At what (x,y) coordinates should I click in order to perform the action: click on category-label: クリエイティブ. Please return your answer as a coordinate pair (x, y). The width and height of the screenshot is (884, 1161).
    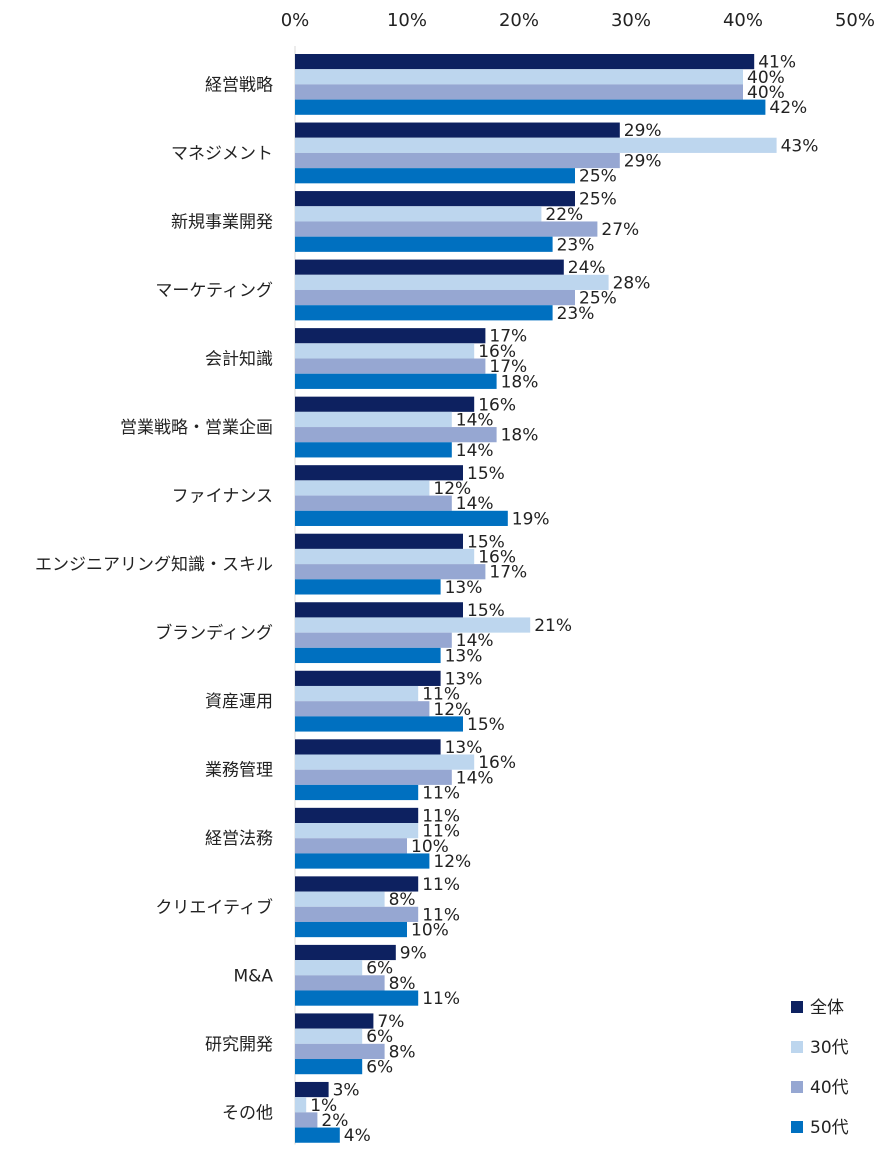
    Looking at the image, I should click on (214, 907).